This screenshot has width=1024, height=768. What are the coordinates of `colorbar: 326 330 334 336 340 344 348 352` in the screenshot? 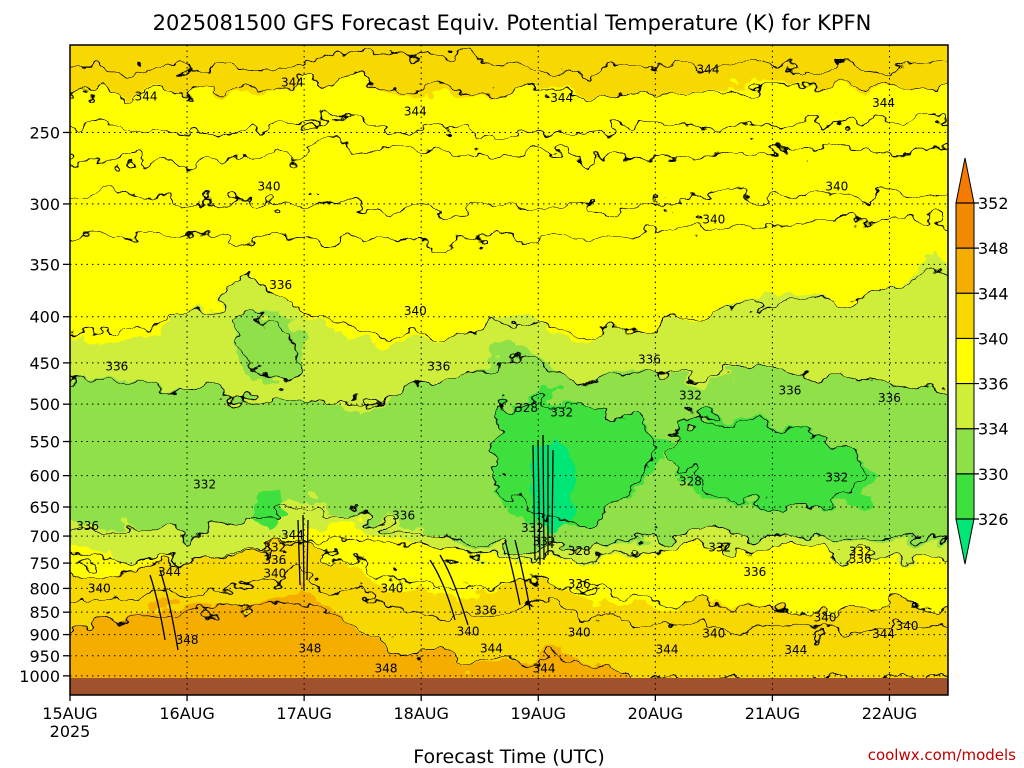 It's located at (982, 361).